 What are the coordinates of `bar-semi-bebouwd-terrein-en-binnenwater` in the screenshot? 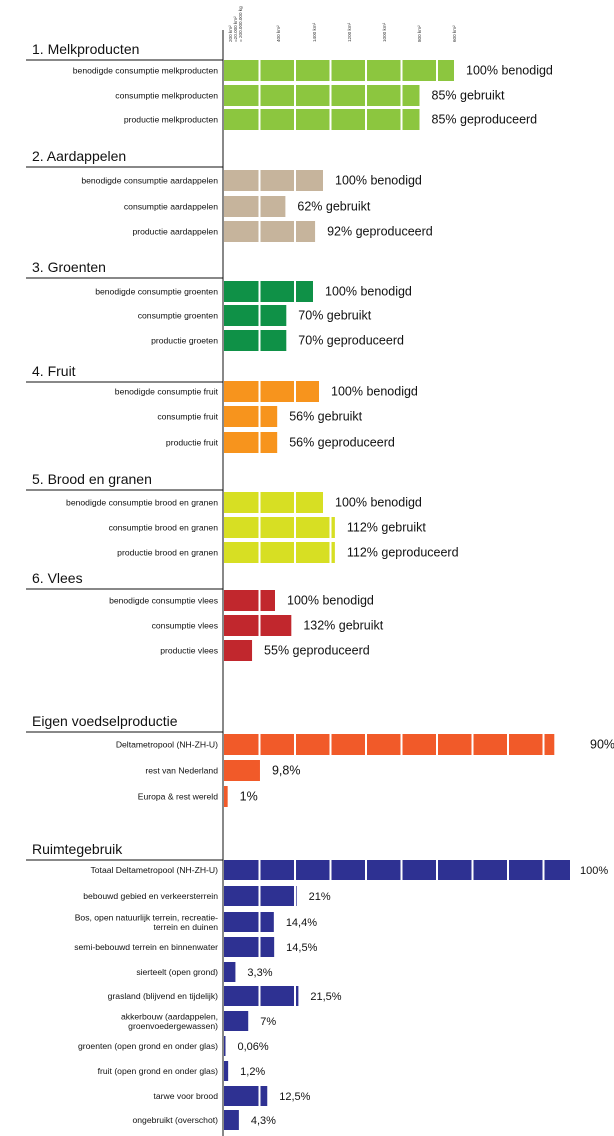 It's located at (249, 947).